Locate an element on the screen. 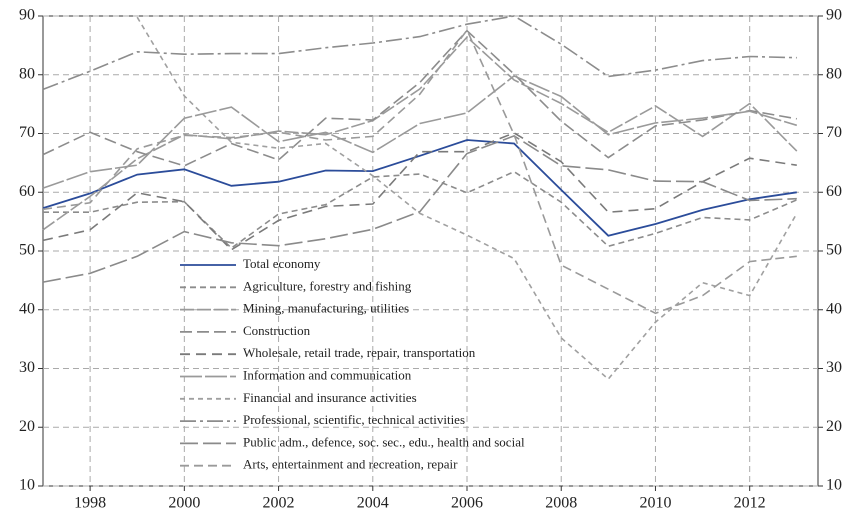 Image resolution: width=861 pixels, height=520 pixels. x-tick-label: 2004 is located at coordinates (373, 503).